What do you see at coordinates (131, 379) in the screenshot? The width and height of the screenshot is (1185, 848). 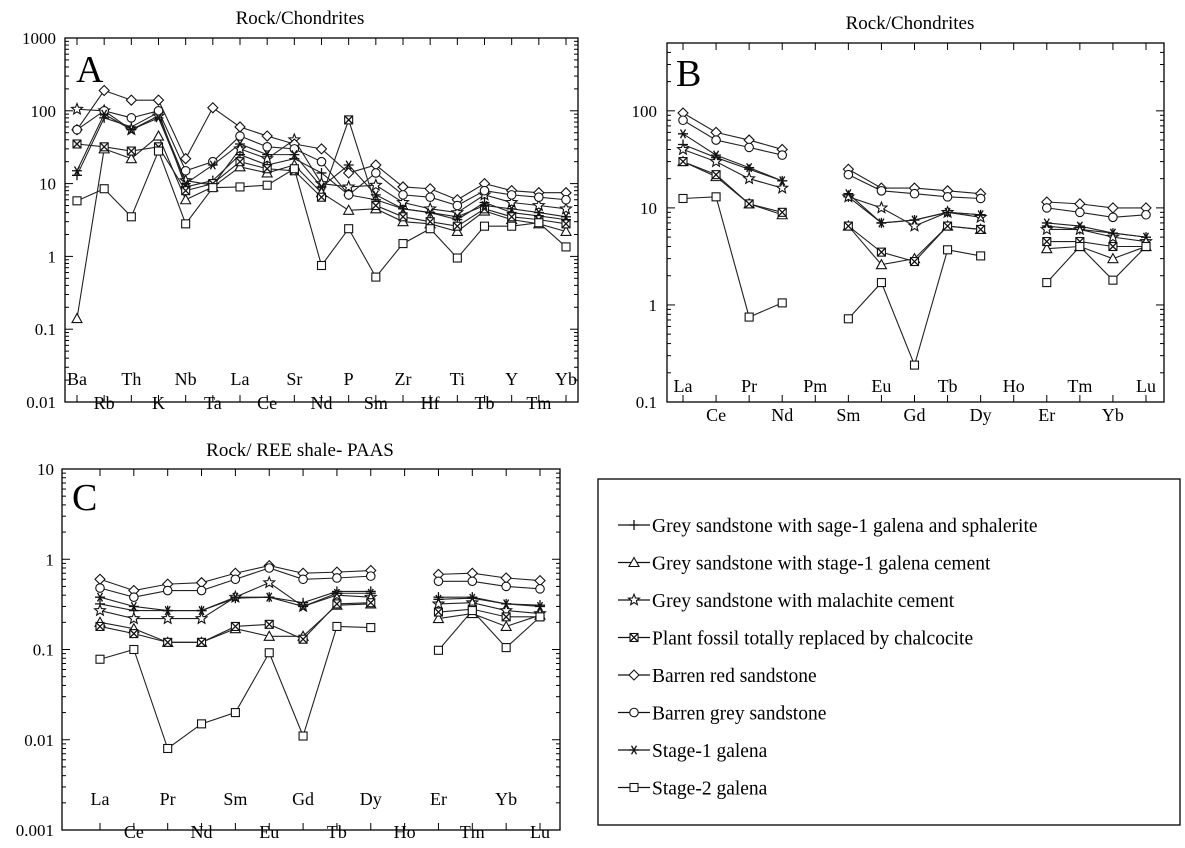 I see `x-category-label: Th` at bounding box center [131, 379].